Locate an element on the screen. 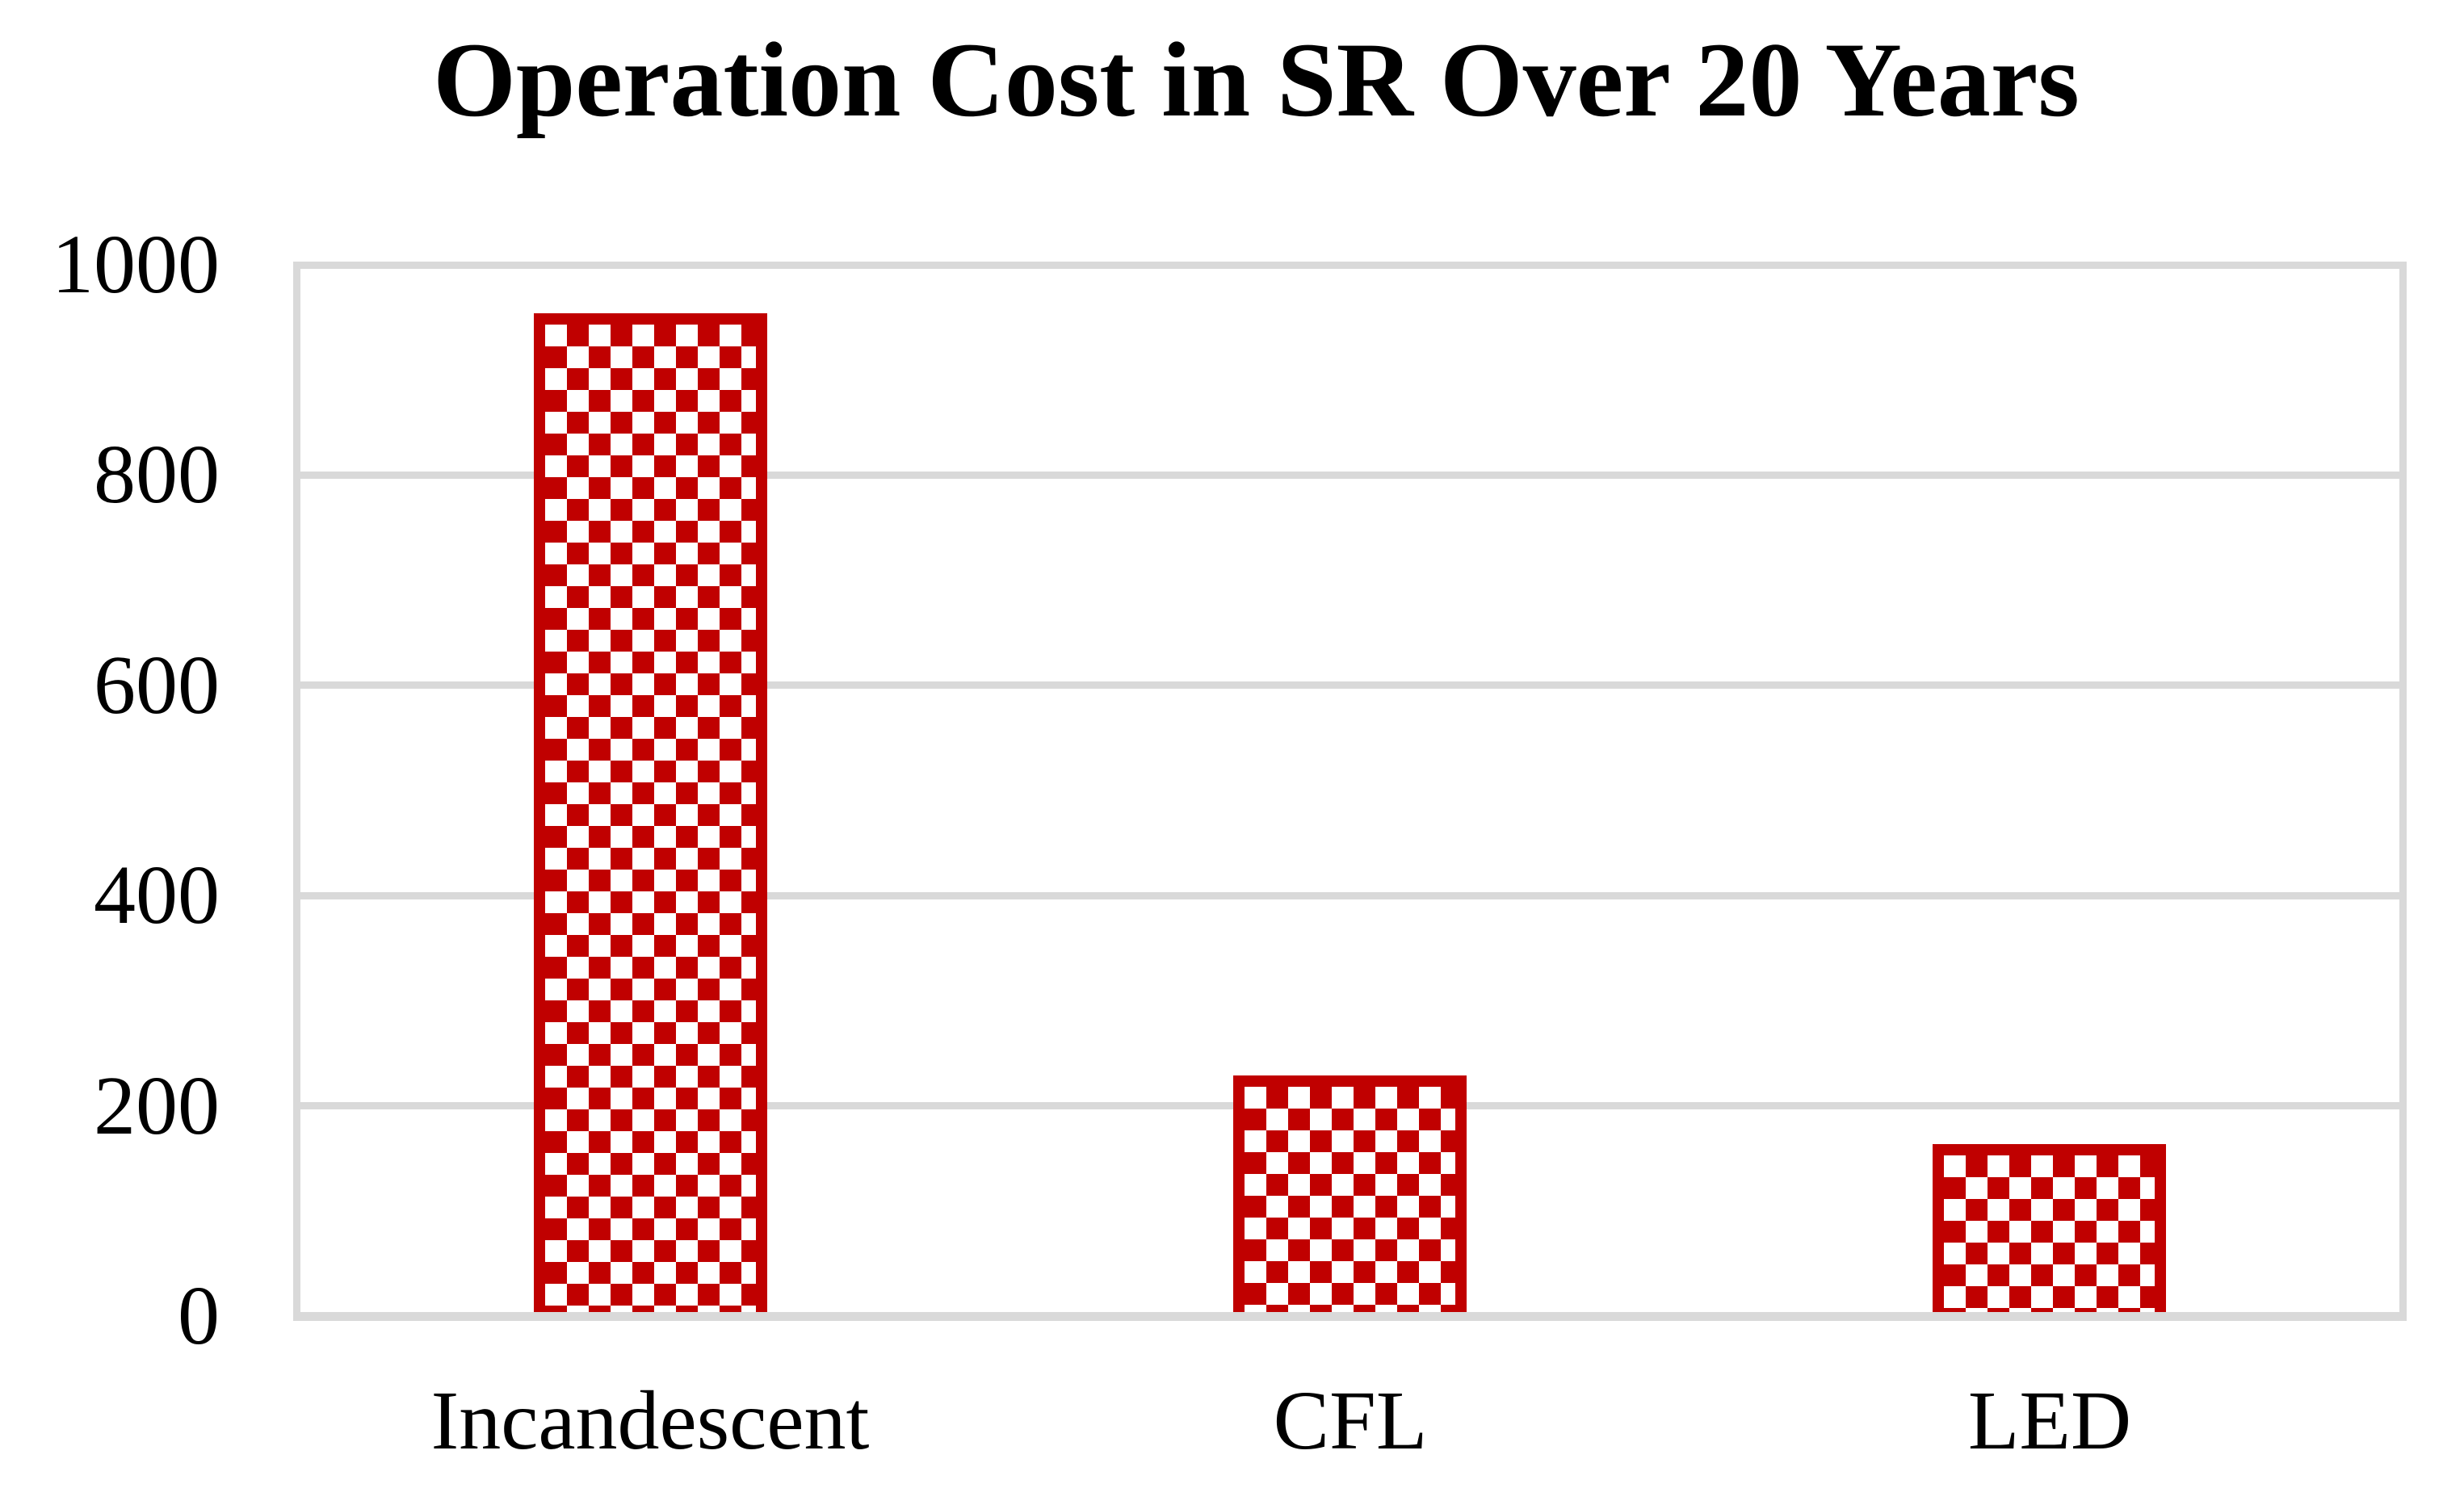 The height and width of the screenshot is (1505, 2464). y-axis-tick-label-1000: 1000 is located at coordinates (136, 264).